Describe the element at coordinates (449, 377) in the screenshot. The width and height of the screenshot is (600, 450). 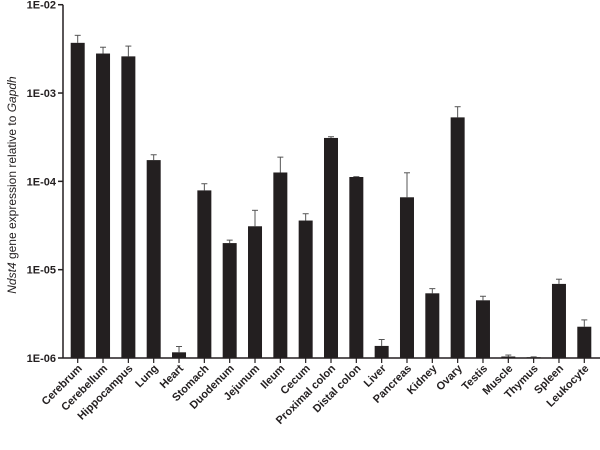
I see `x-tick-label: Ovary` at that location.